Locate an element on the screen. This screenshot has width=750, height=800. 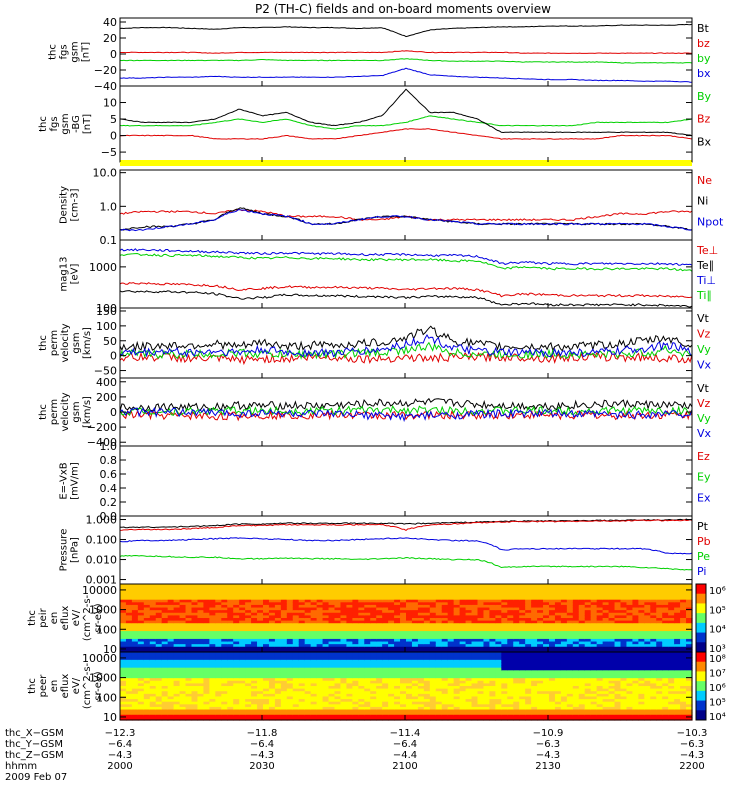
legend-entry: Bt is located at coordinates (703, 28).